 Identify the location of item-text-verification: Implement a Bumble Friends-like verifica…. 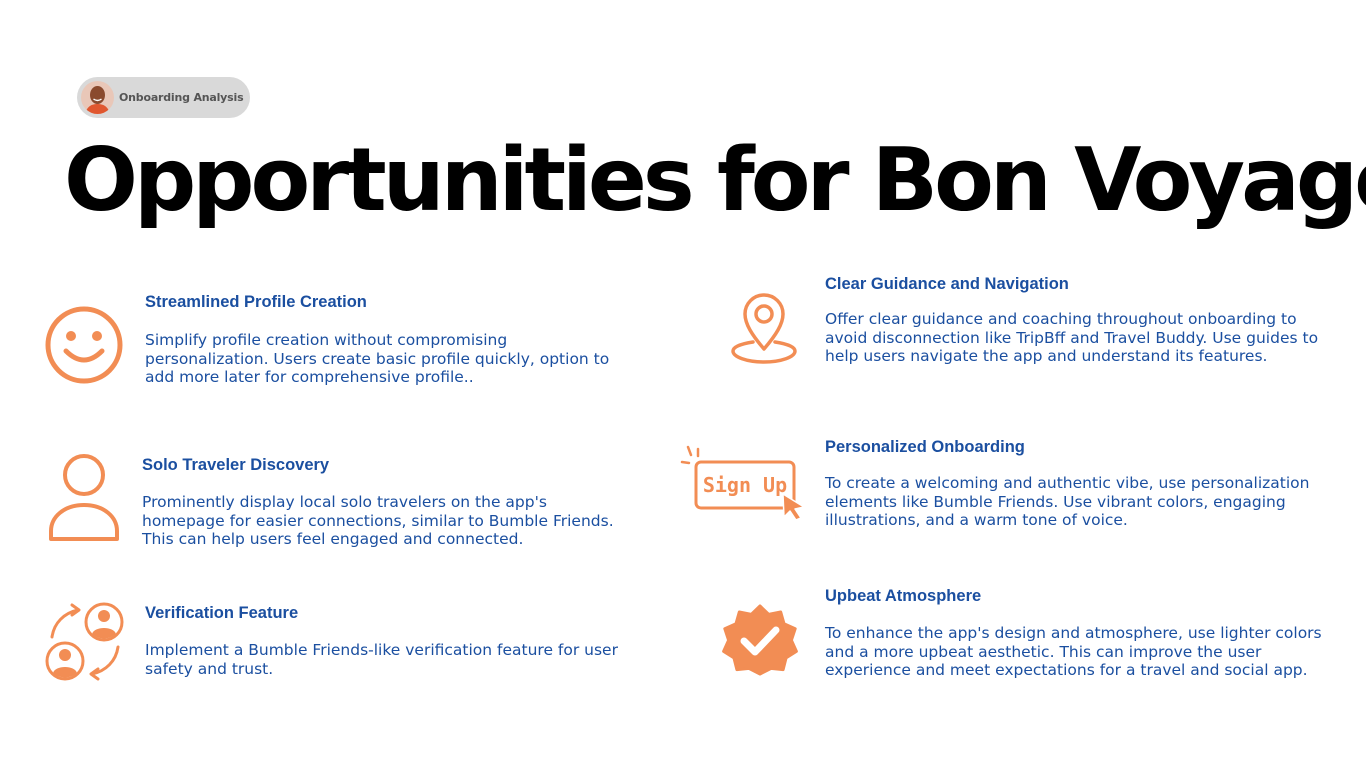
(381, 659).